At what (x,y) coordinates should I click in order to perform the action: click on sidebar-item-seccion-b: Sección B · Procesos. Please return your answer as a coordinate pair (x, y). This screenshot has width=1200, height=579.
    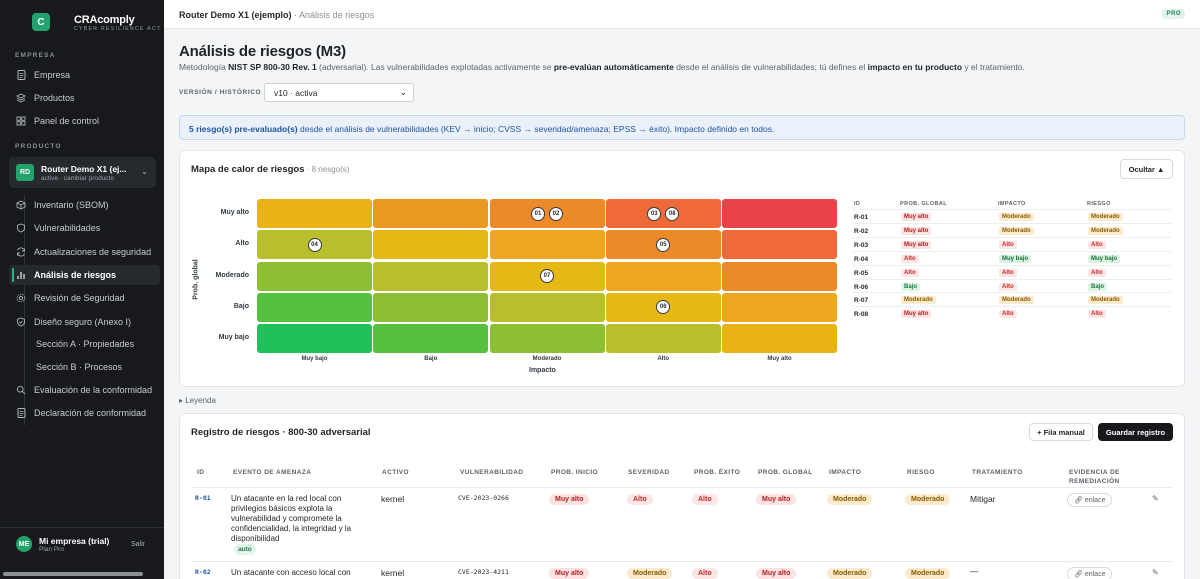
    Looking at the image, I should click on (95, 367).